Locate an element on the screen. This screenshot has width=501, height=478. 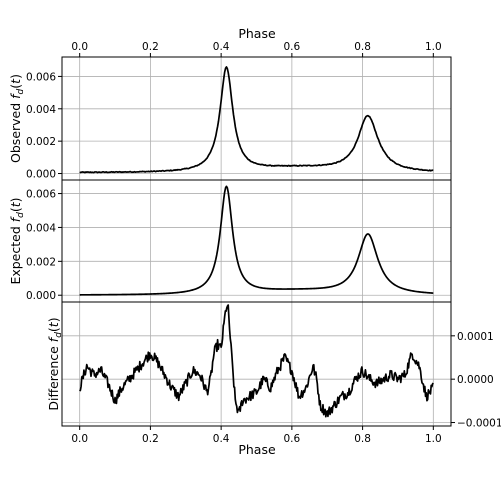
y-tick-label: −0.0001 is located at coordinates (479, 424).